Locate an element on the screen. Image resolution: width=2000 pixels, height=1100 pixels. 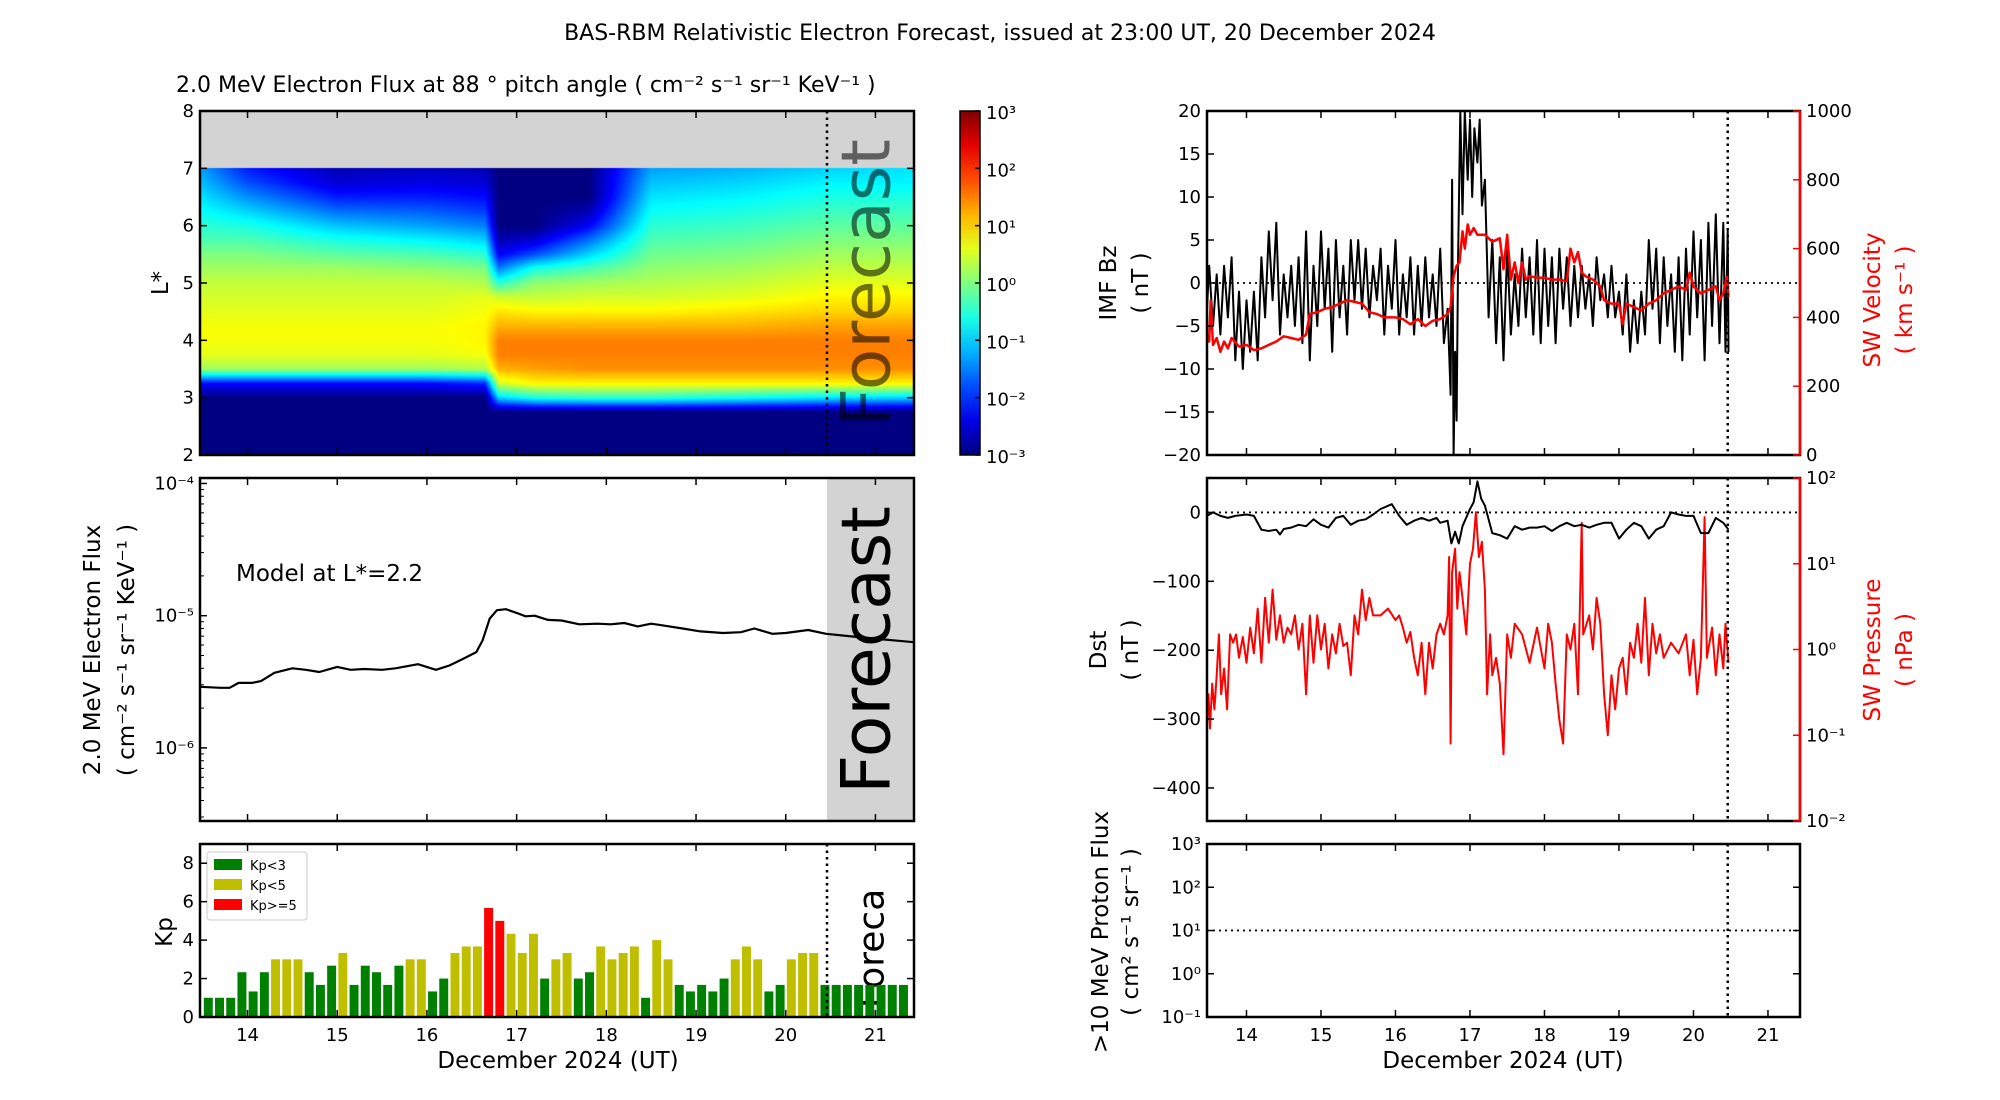
y-tick-label: −10 is located at coordinates (1182, 369).